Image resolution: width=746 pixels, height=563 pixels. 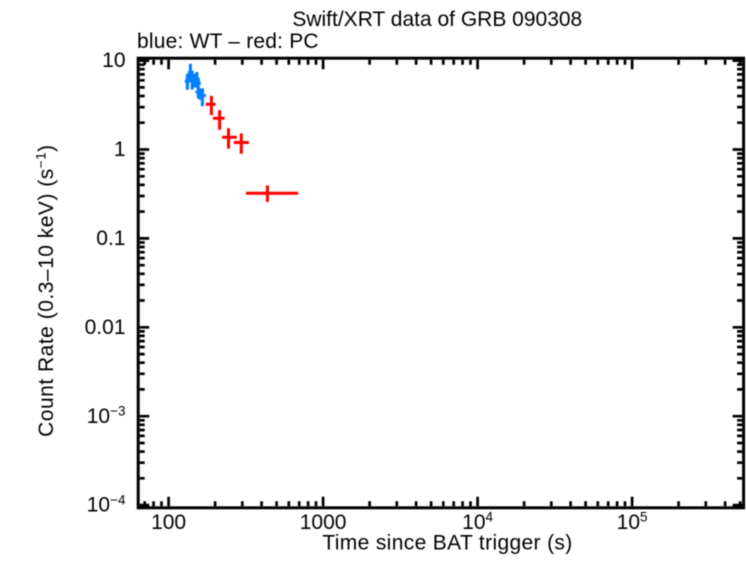 I want to click on svg-text: 10⁵, so click(x=632, y=522).